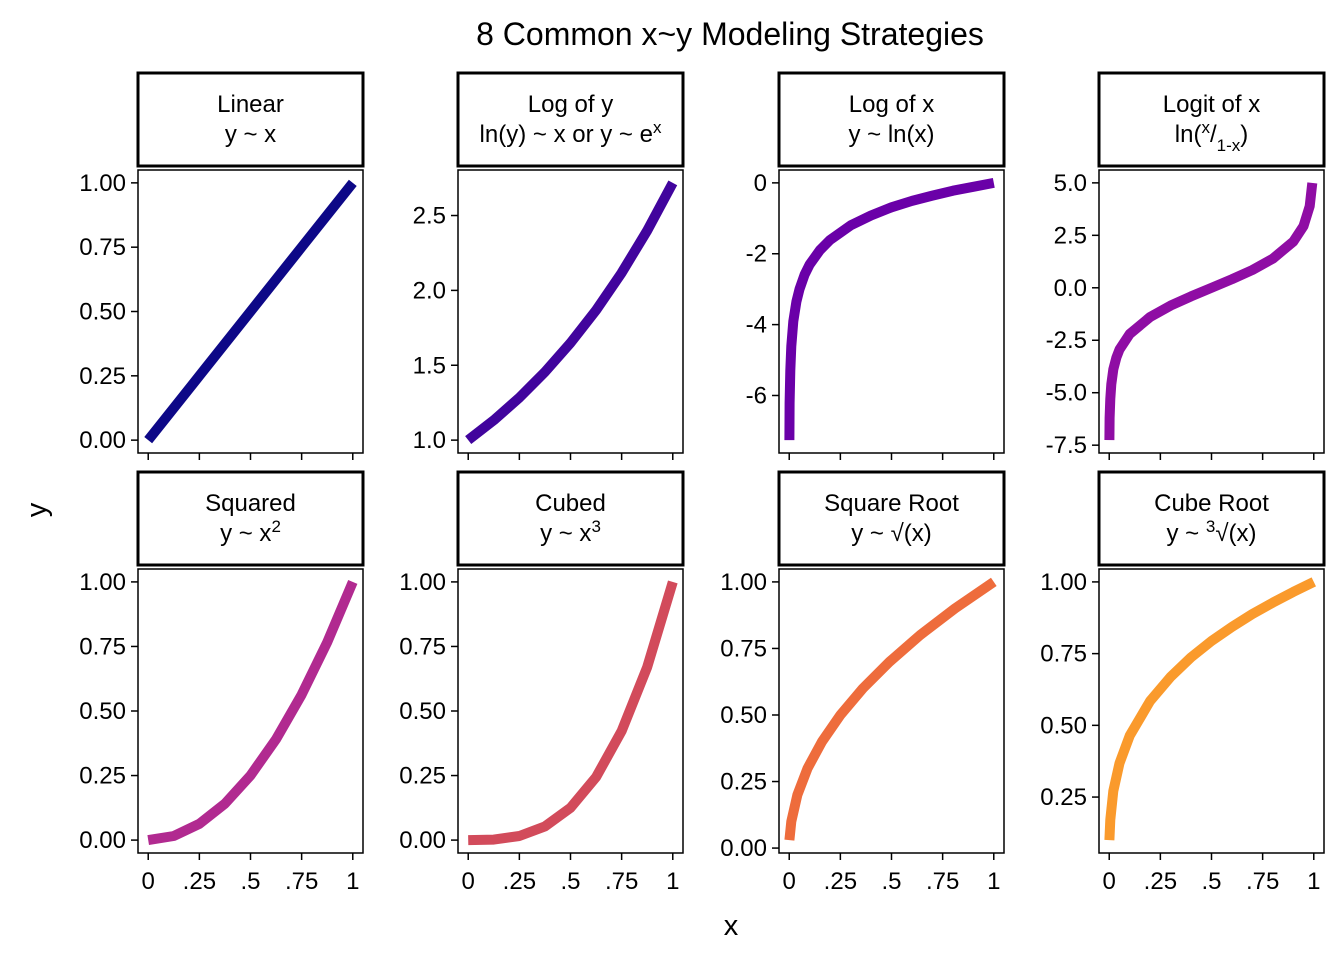  Describe the element at coordinates (1212, 532) in the screenshot. I see `facet-strip-formula: y ~ 3√(x)` at that location.